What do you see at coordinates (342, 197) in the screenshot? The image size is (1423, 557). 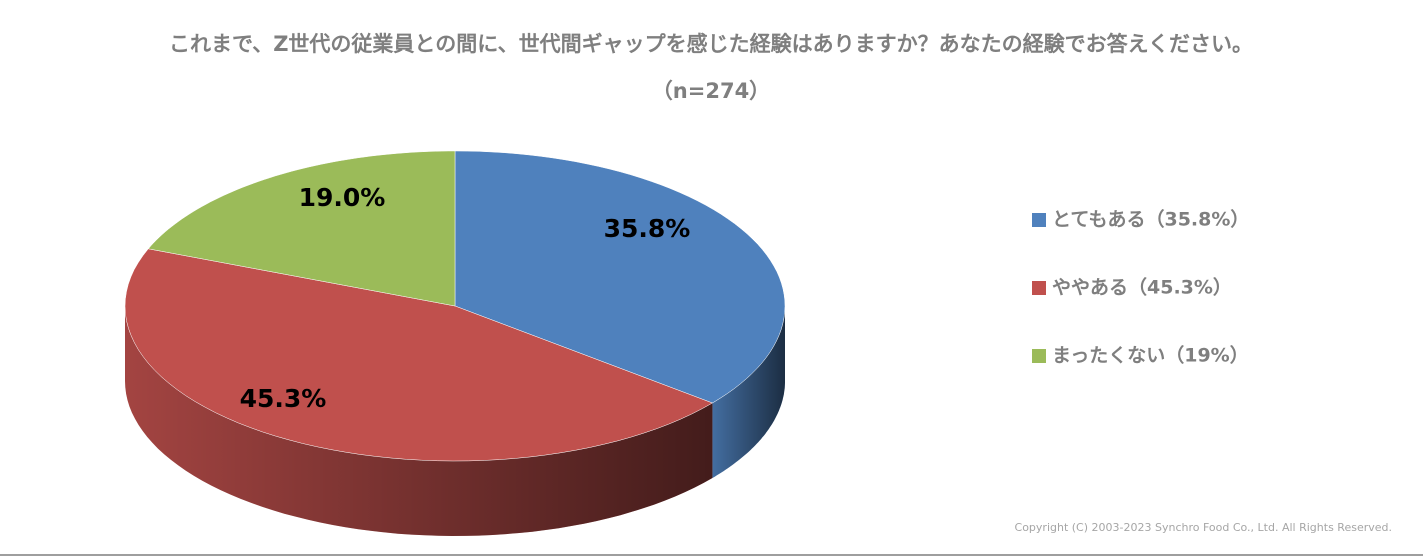 I see `data-label: 19.0%` at bounding box center [342, 197].